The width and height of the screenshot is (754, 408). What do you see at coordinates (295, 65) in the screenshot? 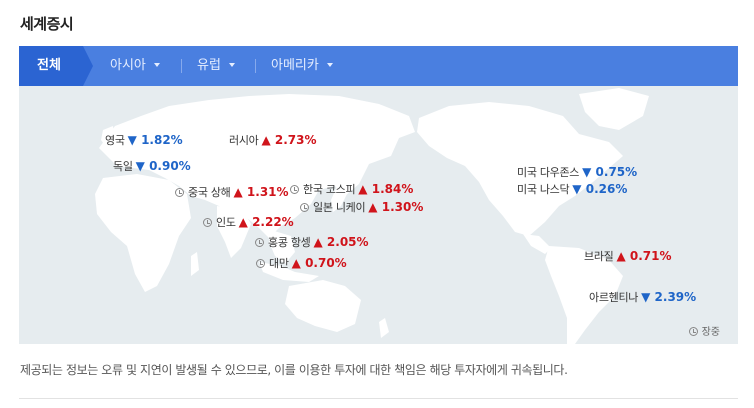
I see `tab-americas-label: 아메리카` at bounding box center [295, 65].